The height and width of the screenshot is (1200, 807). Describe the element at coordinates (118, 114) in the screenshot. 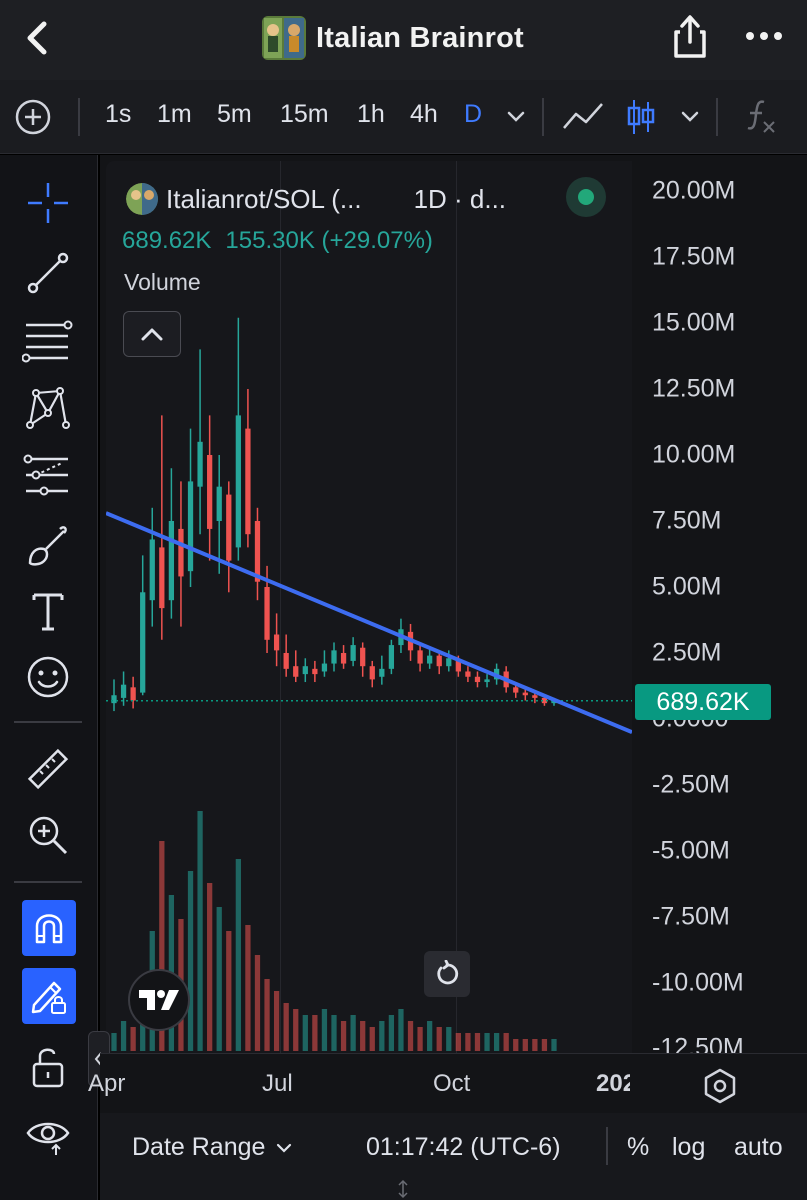

I see `timeframe-1s: 1s` at that location.